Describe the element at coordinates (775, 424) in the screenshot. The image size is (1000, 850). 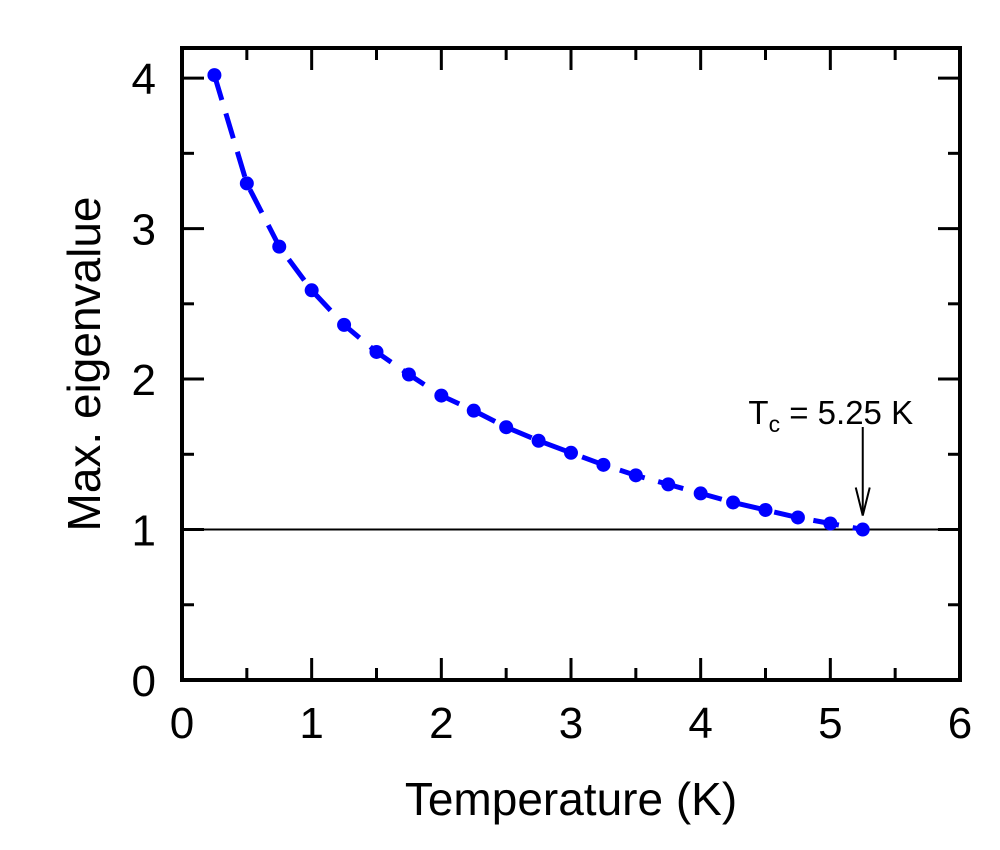
I see `tc-annotation-subscript: c` at that location.